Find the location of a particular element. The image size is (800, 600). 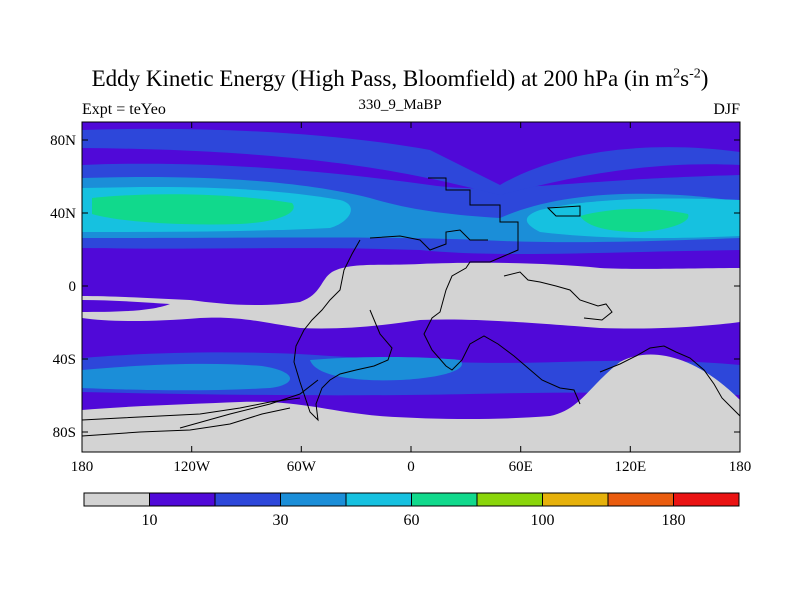

coast-north-atlantic is located at coordinates (428, 240).